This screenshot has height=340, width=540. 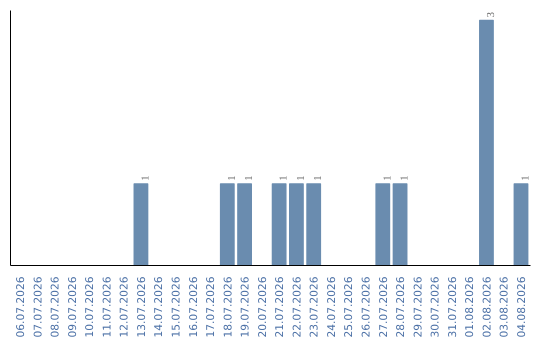 I want to click on x-tick-label: 19.07.2026, so click(x=245, y=307).